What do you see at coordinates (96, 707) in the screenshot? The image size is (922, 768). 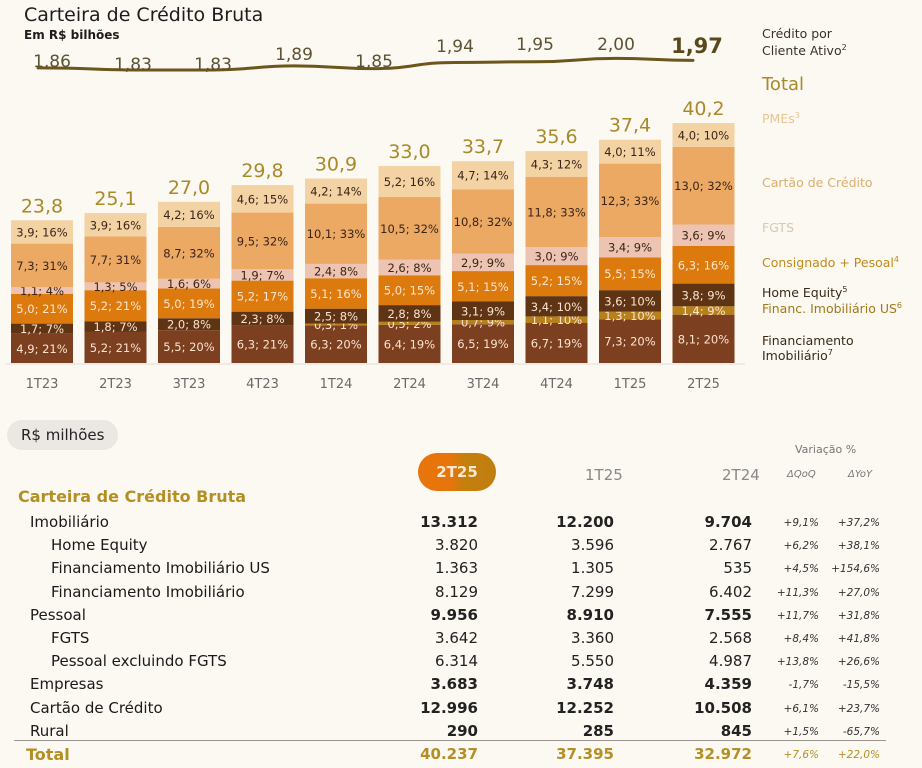 I see `row-label: Cartão de Crédito` at bounding box center [96, 707].